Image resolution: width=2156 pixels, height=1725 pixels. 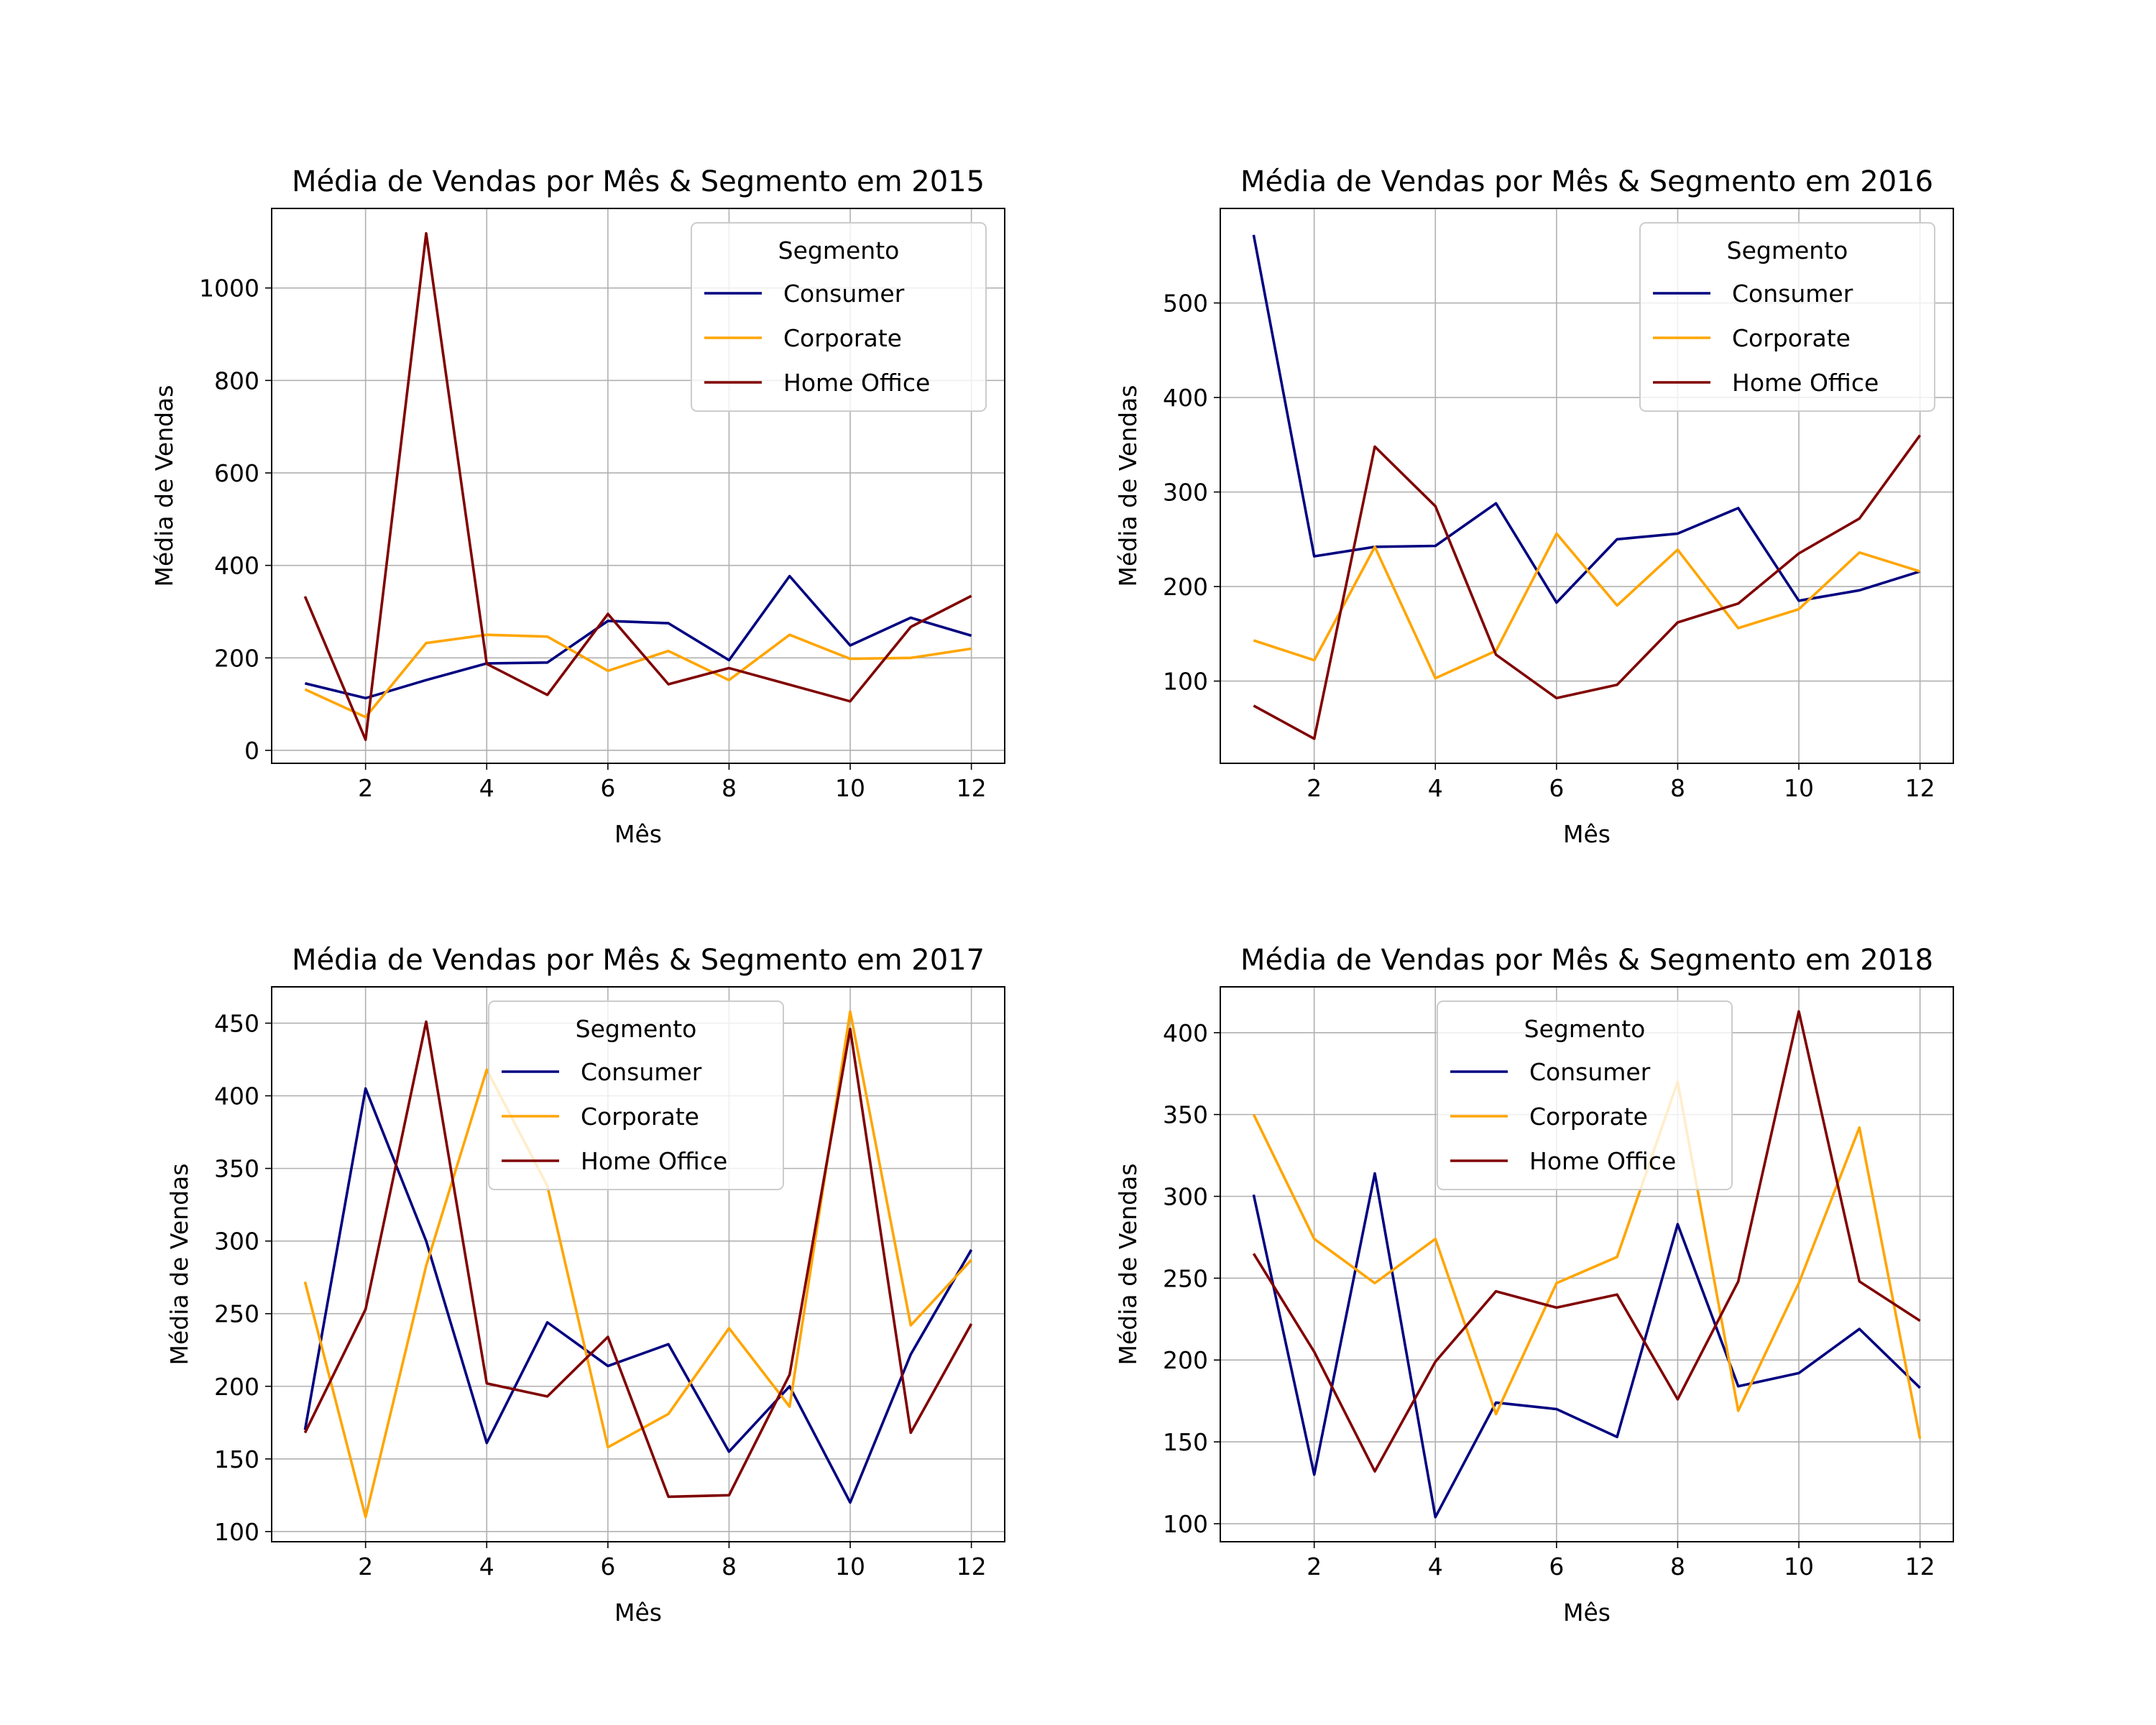 What do you see at coordinates (229, 289) in the screenshot?
I see `y-tick-label: 1000` at bounding box center [229, 289].